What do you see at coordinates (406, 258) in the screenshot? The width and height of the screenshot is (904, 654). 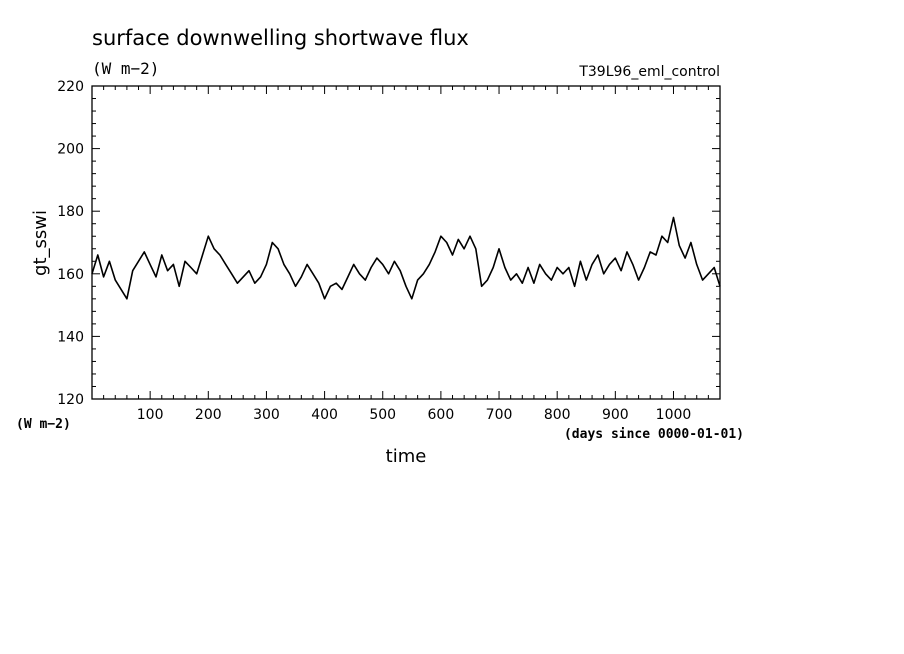 I see `series-line` at bounding box center [406, 258].